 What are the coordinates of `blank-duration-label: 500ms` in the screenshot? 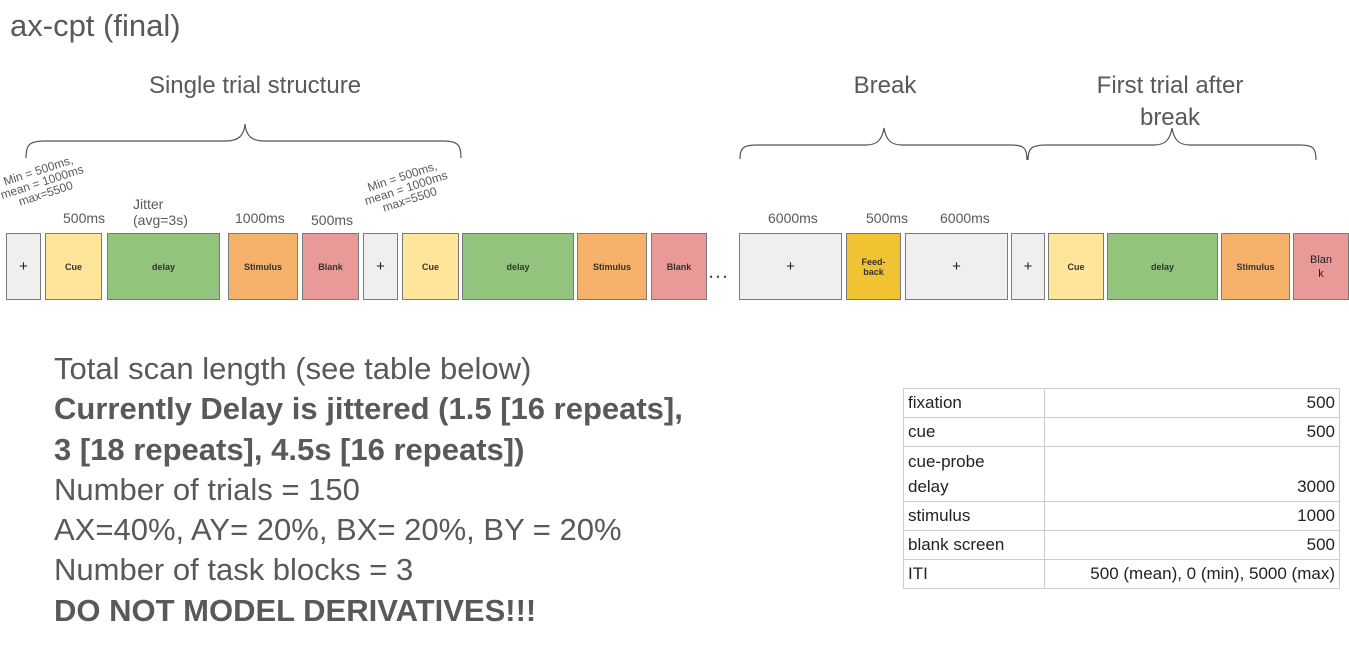 It's located at (332, 220).